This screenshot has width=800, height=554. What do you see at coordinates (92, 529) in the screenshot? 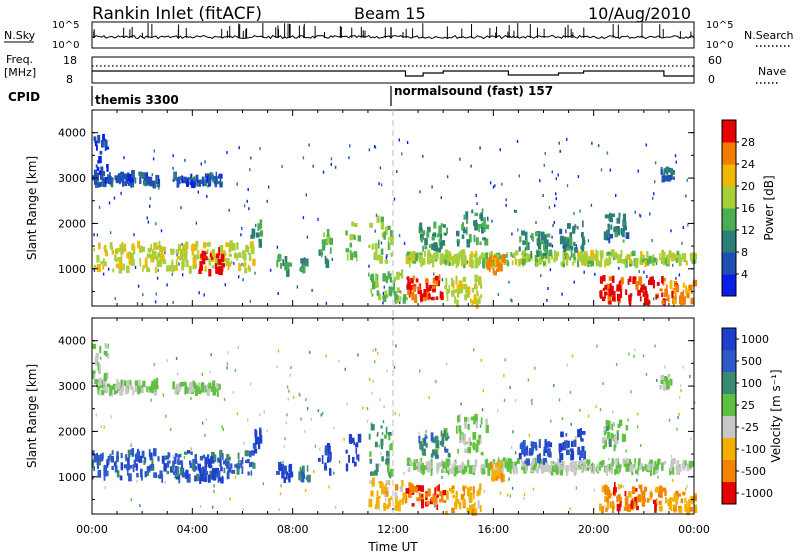
I see `x-tick-label: 00:00` at bounding box center [92, 529].